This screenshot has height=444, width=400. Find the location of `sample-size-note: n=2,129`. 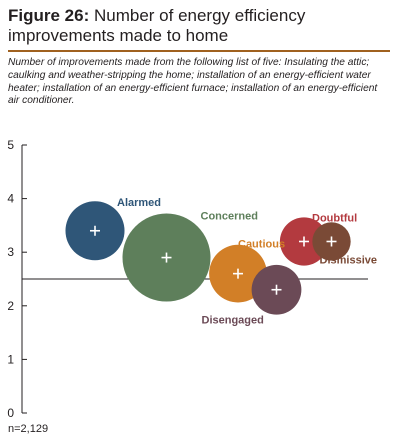

sample-size-note: n=2,129 is located at coordinates (28, 429).